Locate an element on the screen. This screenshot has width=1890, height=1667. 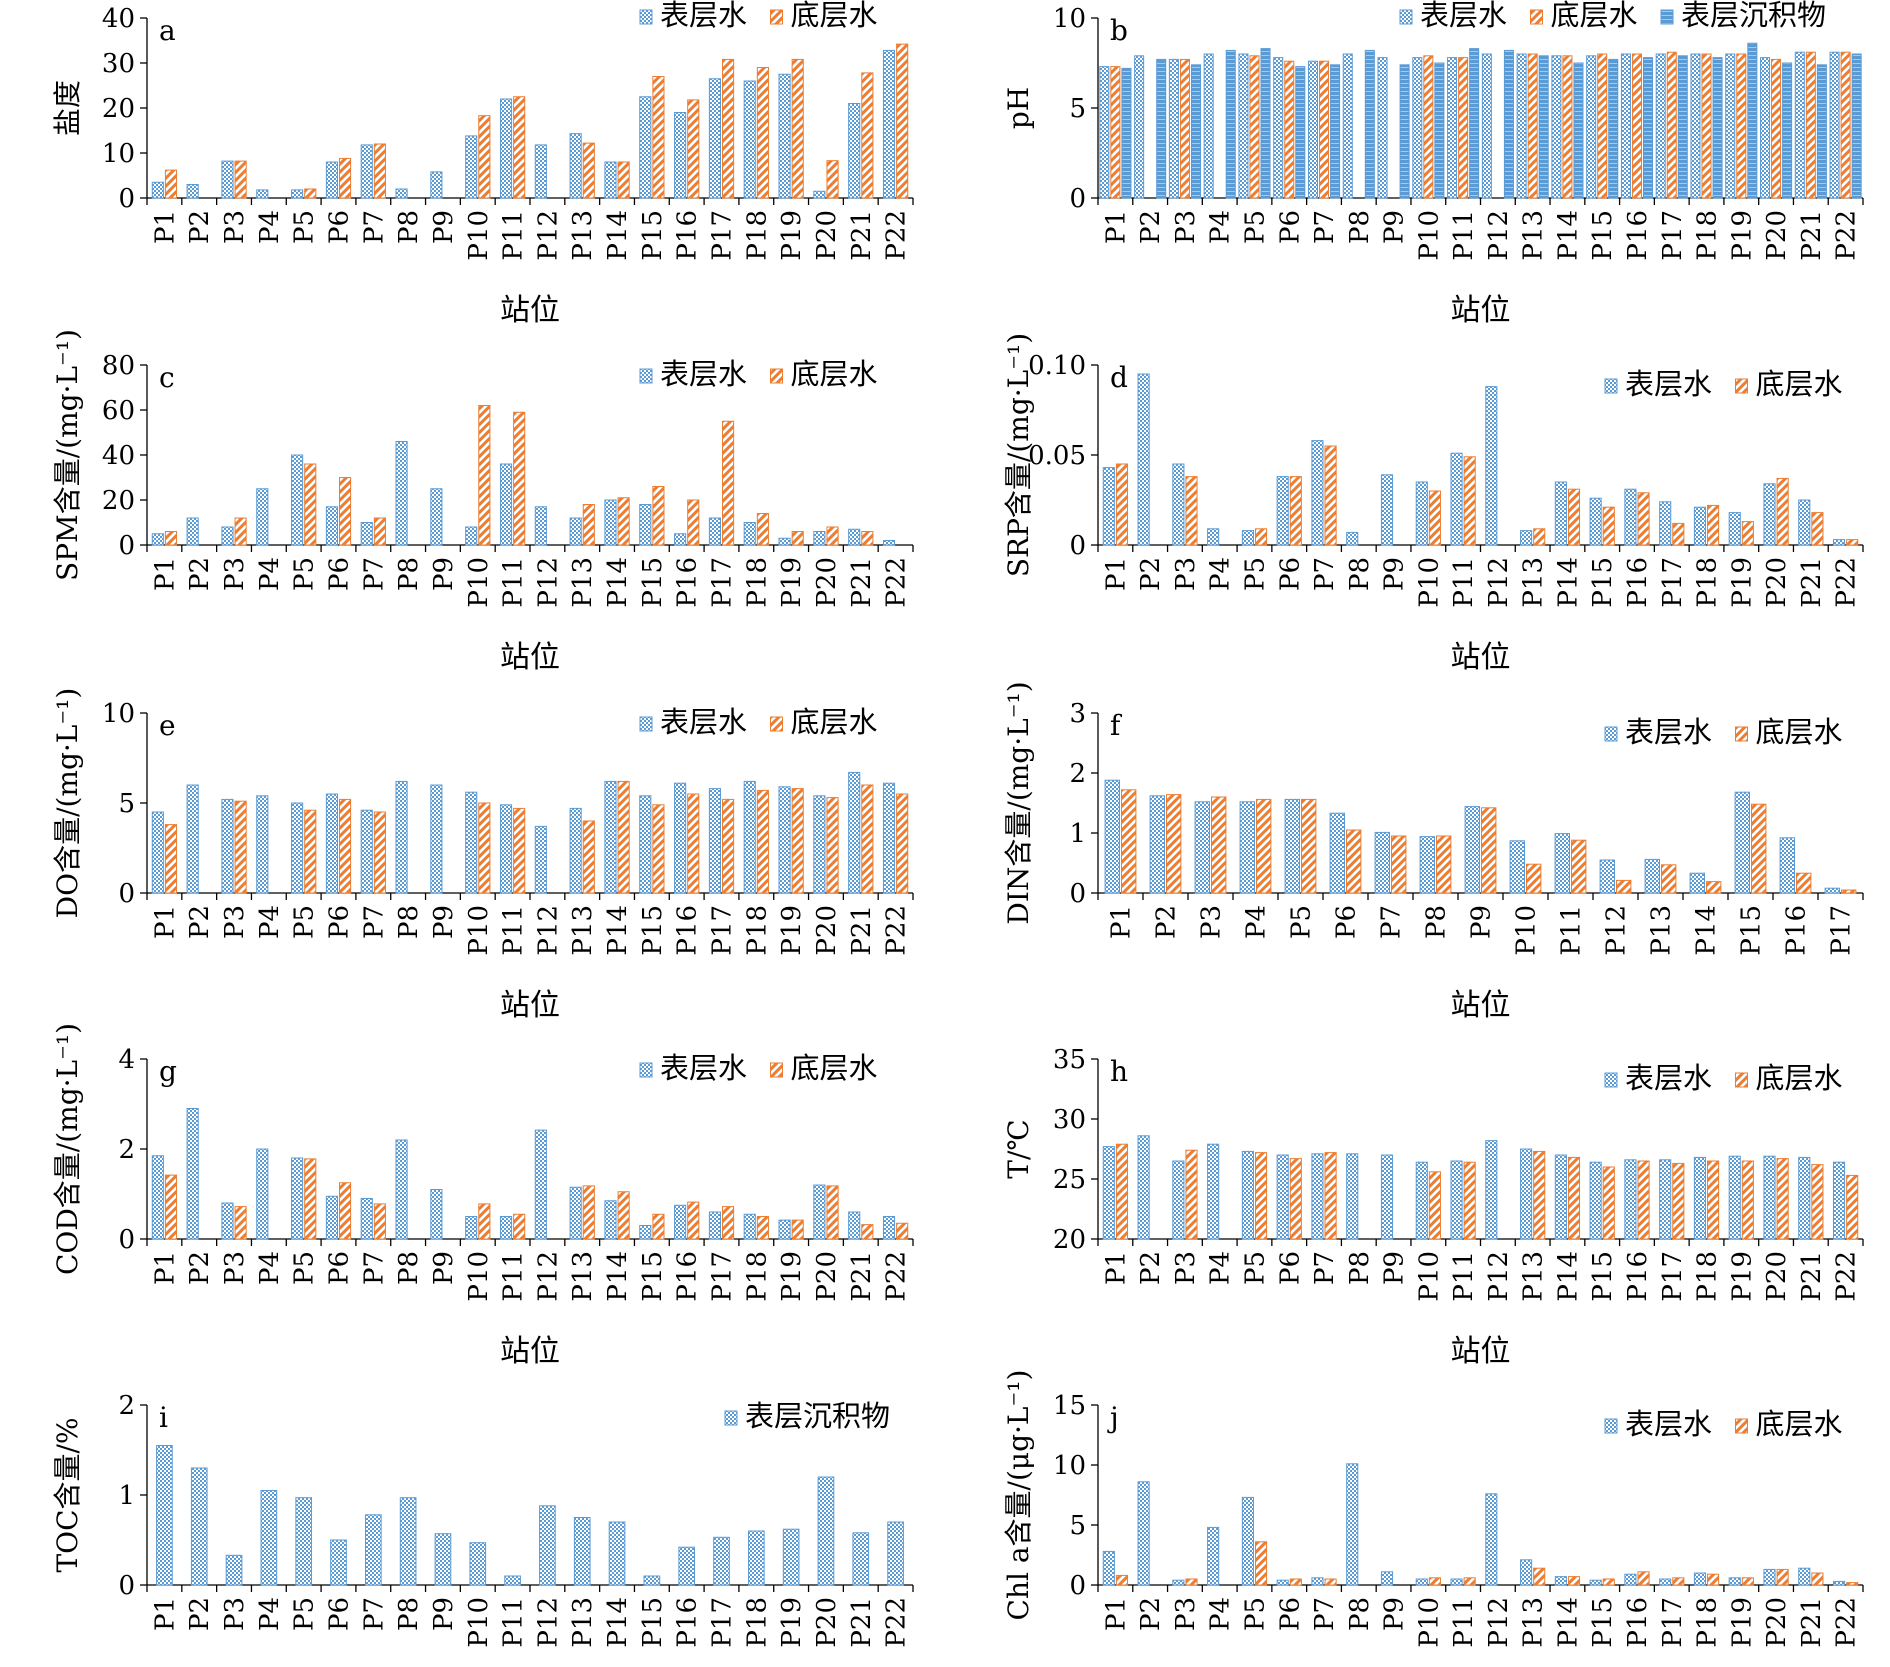
x-tick-label: P2 is located at coordinates (1151, 574).